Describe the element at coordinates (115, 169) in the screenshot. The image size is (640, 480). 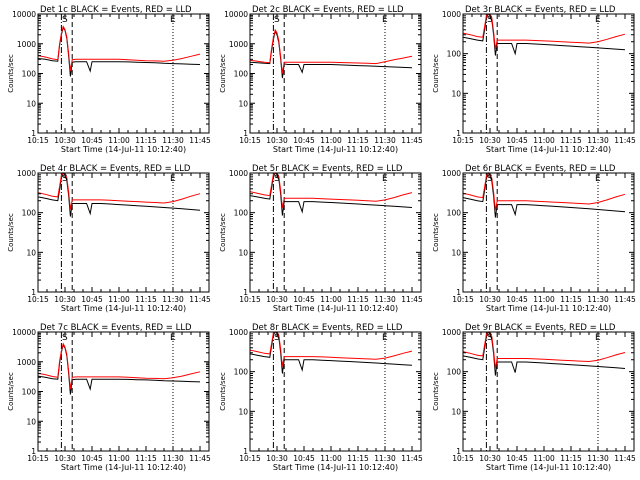
I see `chart-title: Det 4r BLACK = Events, RED = LLD` at that location.